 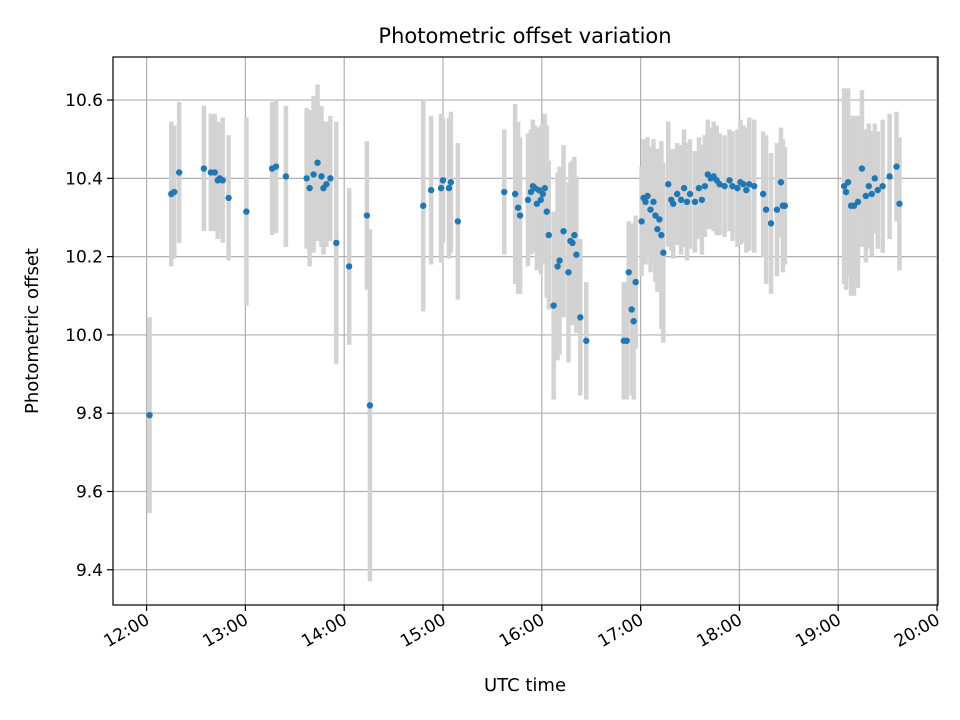 I want to click on y-tick-label: 10.4, so click(x=84, y=179).